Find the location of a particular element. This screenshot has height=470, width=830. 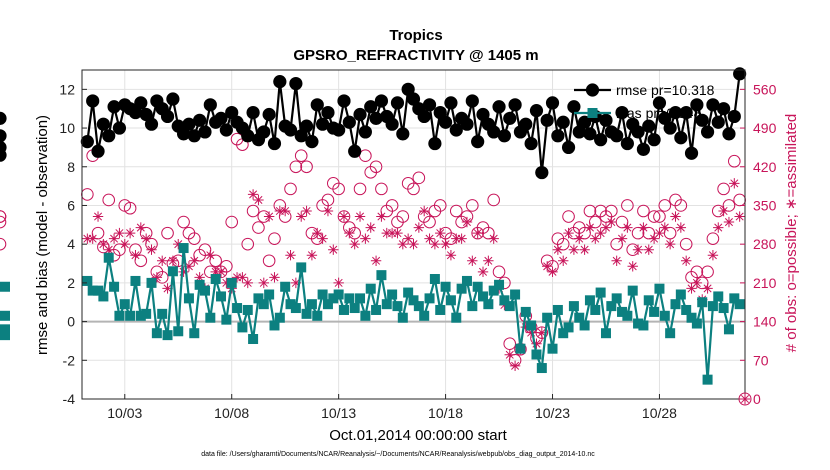

x-tick-label: 10/08 is located at coordinates (231, 413).